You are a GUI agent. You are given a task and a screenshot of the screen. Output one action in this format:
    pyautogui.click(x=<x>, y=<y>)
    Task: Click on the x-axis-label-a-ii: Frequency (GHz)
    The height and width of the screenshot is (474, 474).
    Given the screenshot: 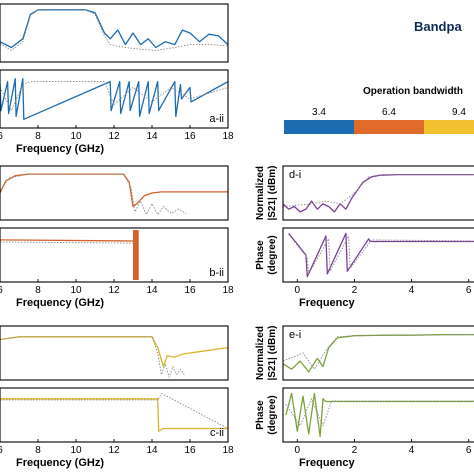 What is the action you would take?
    pyautogui.click(x=60, y=149)
    